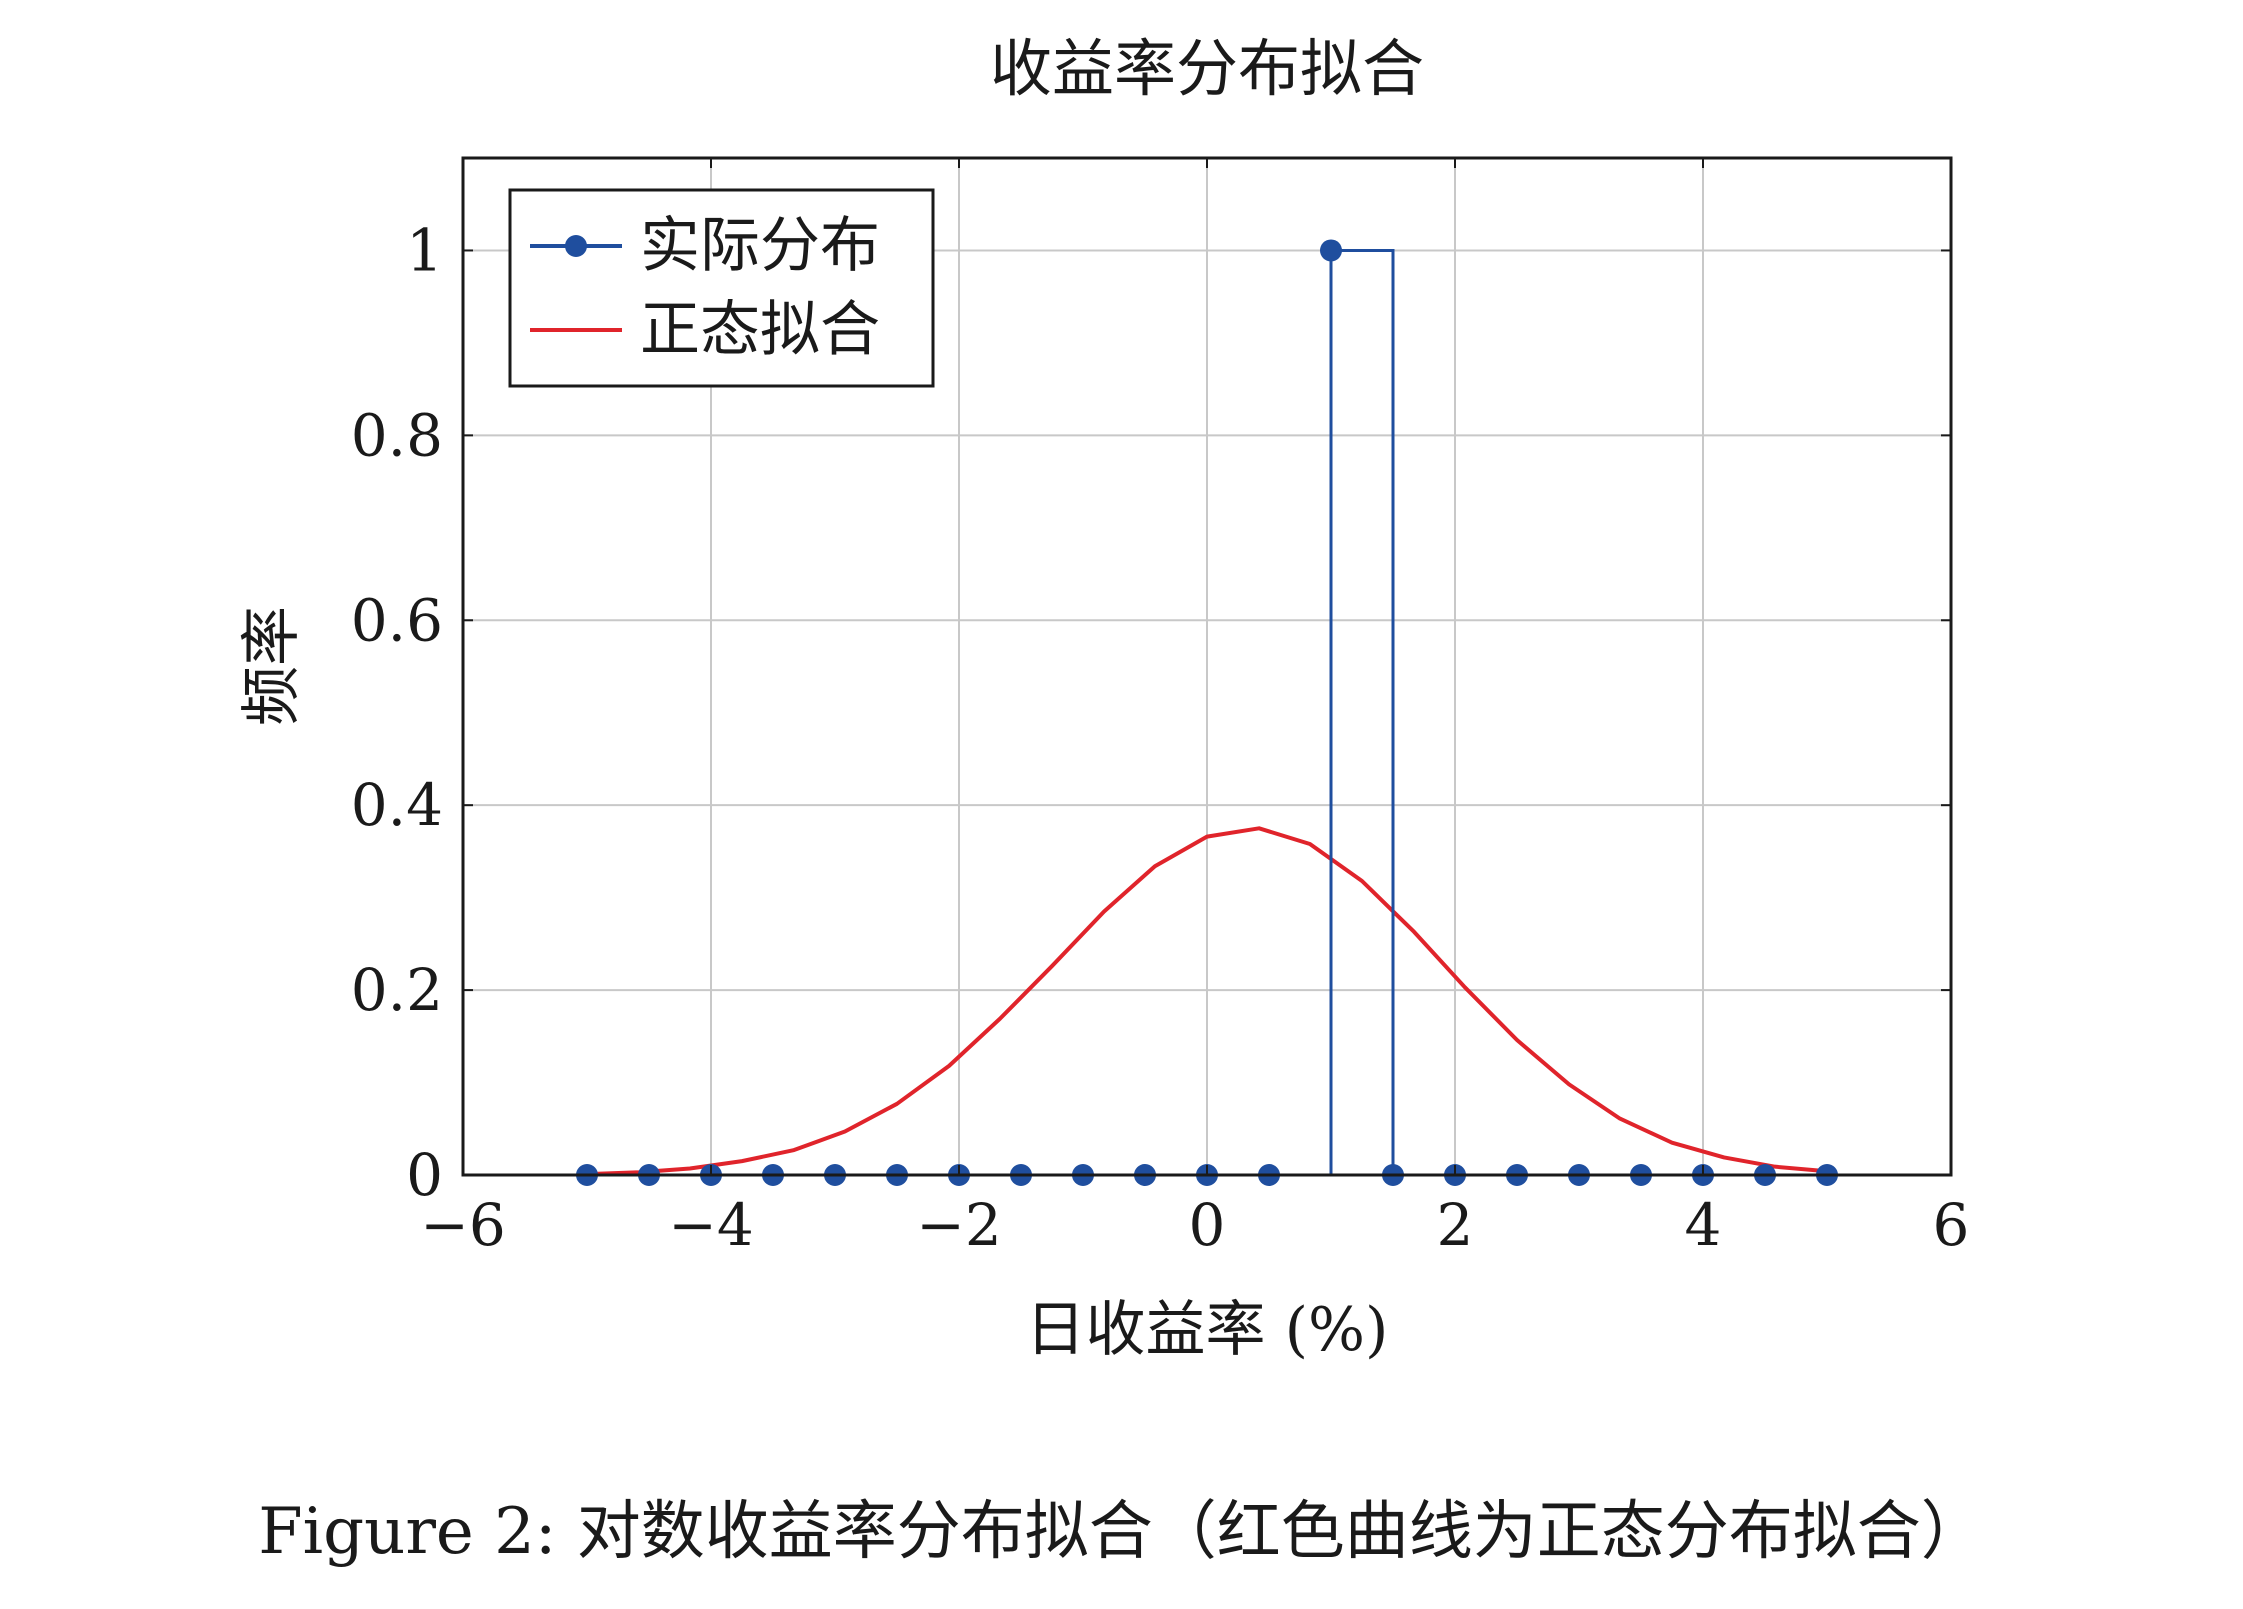 The width and height of the screenshot is (2243, 1609). Describe the element at coordinates (424, 250) in the screenshot. I see `y-tick-label: 1` at that location.